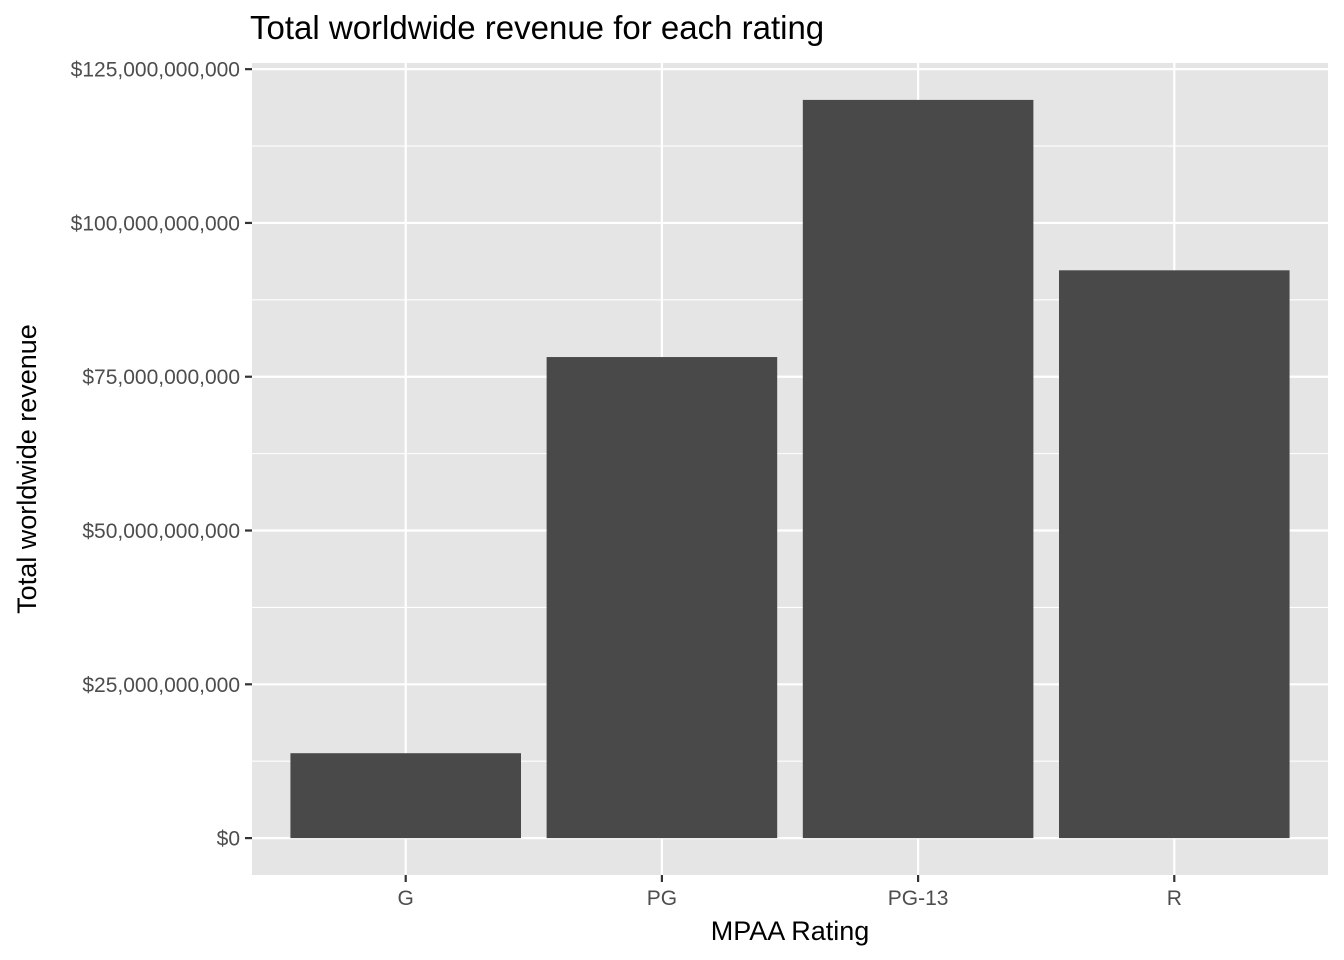 This screenshot has height=960, width=1344. Describe the element at coordinates (155, 70) in the screenshot. I see `y-tick-label: $125,000,000,000` at that location.